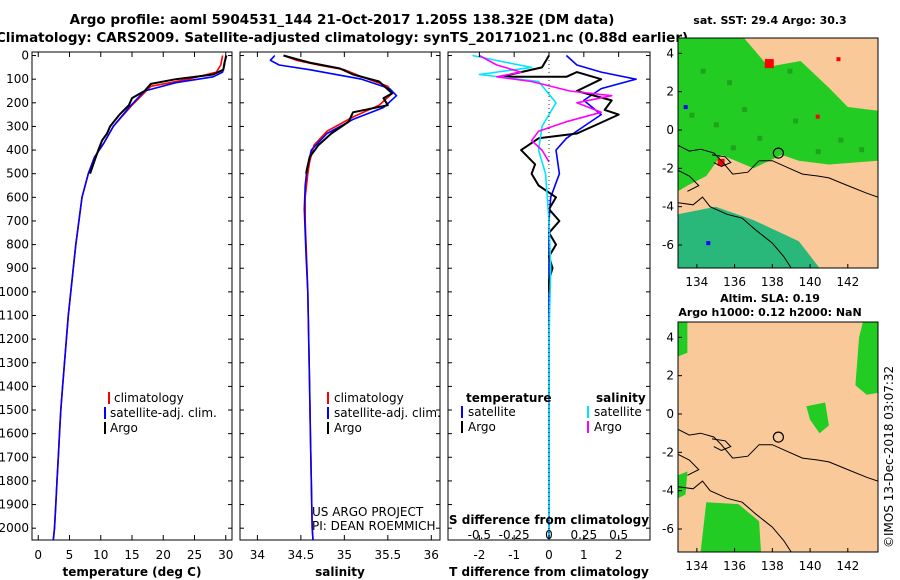 This screenshot has height=580, width=900. What do you see at coordinates (17, 79) in the screenshot?
I see `depth-tick-label: 100` at bounding box center [17, 79].